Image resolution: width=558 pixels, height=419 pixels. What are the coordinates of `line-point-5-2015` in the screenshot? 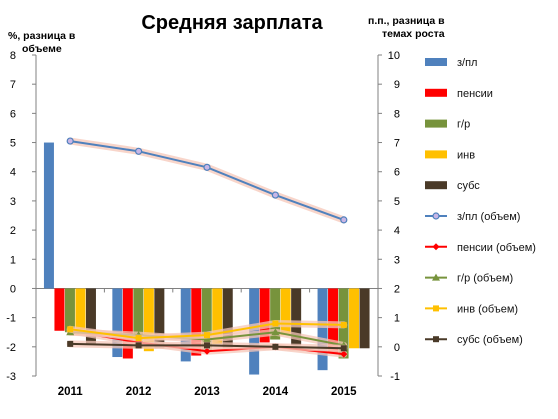 It's located at (343, 348).